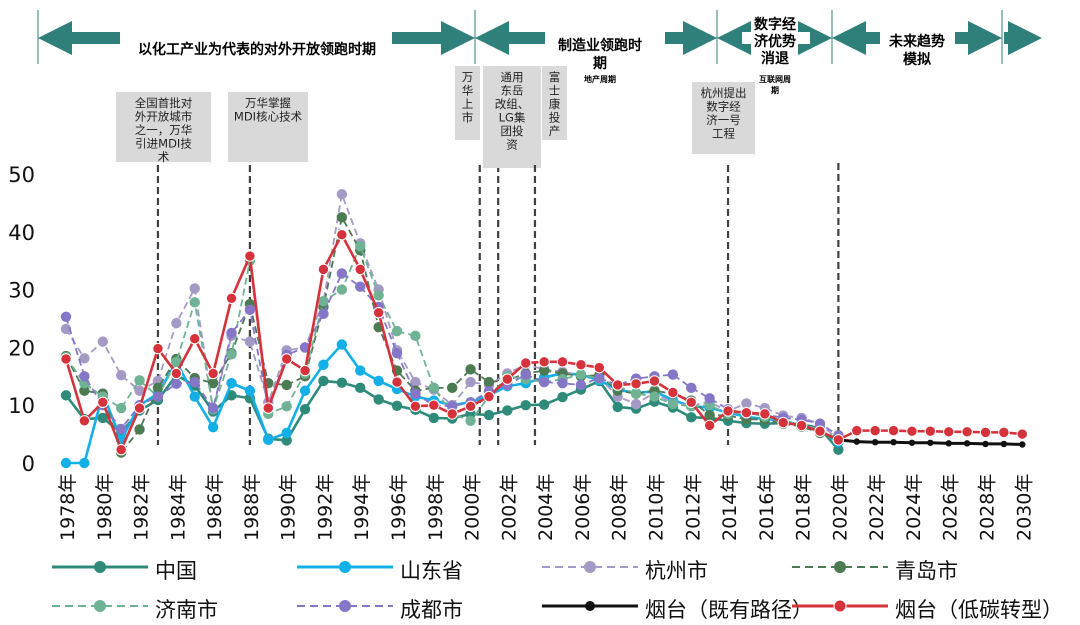 The image size is (1080, 625). What do you see at coordinates (21, 348) in the screenshot?
I see `y-tick-label: 20` at bounding box center [21, 348].